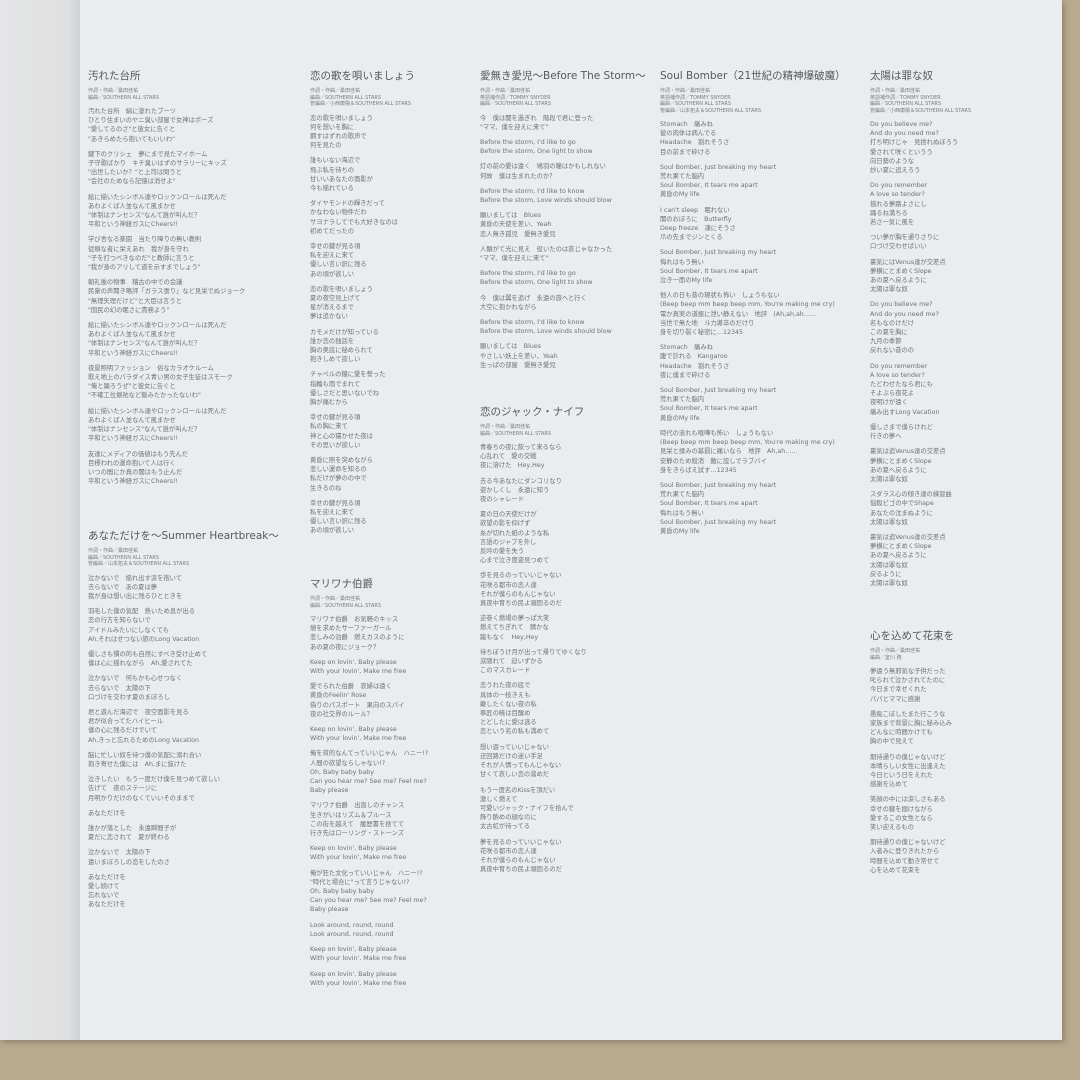  What do you see at coordinates (695, 366) in the screenshot?
I see `lyric-line: Headache 割れそうさ` at bounding box center [695, 366].